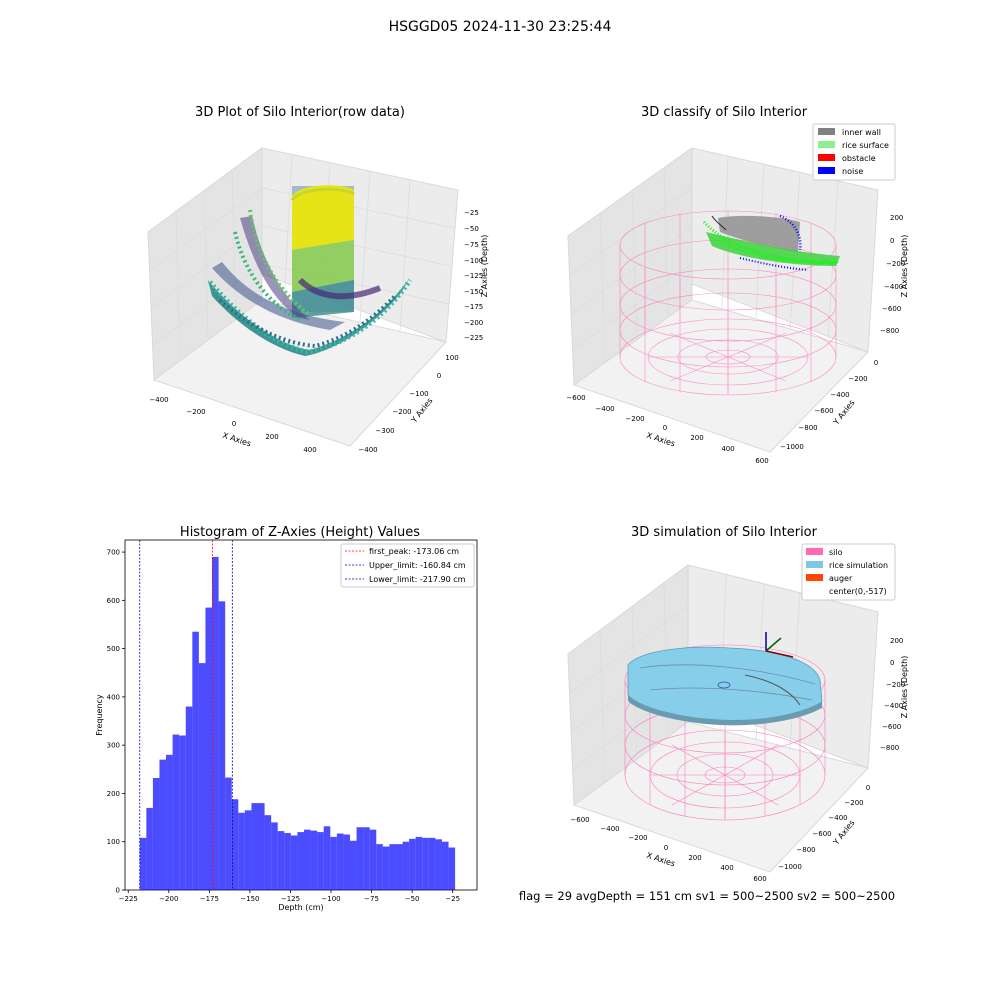 Image resolution: width=1000 pixels, height=1000 pixels. I want to click on simulation-axes-triad, so click(779, 645).